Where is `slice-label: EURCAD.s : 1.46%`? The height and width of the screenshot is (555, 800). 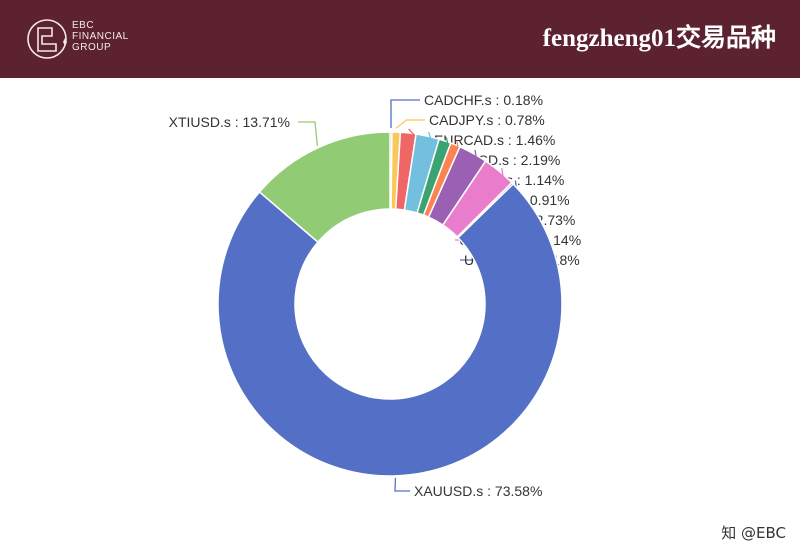
slice-label: EURCAD.s : 1.46% is located at coordinates (494, 140).